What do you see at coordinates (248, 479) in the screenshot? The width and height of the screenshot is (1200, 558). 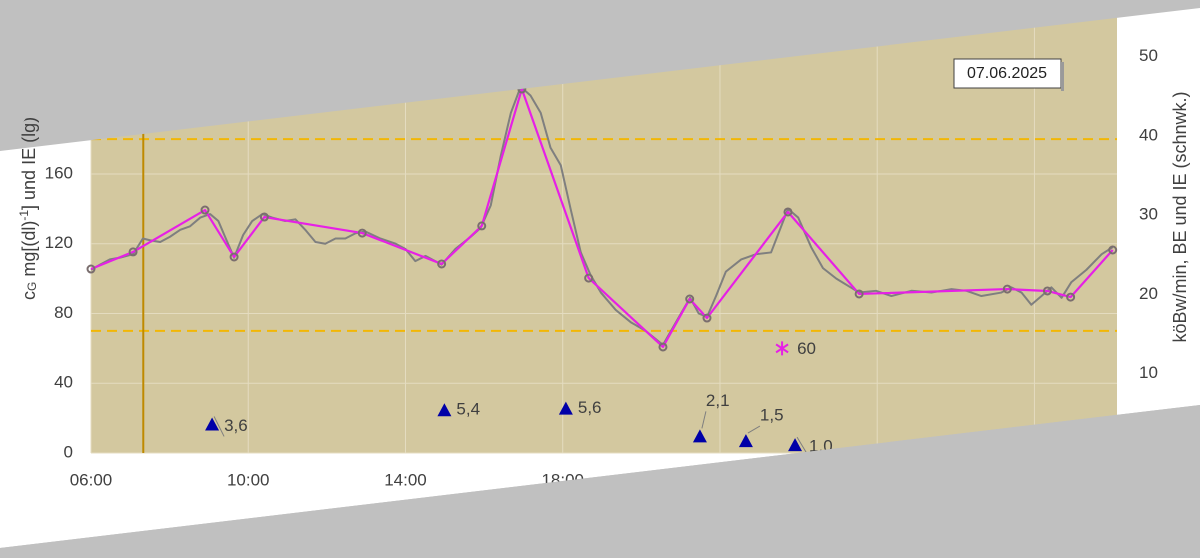 I see `x-tick-label: 10:00` at bounding box center [248, 479].